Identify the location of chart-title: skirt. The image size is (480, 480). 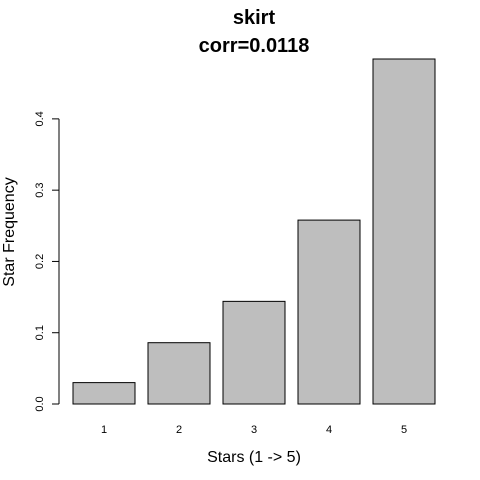
(254, 18).